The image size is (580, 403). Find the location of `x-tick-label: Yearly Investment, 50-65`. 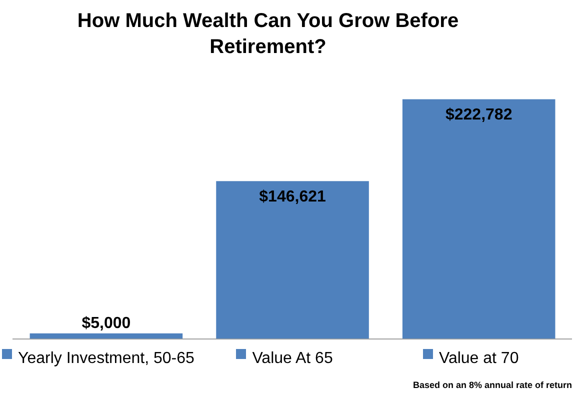

x-tick-label: Yearly Investment, 50-65 is located at coordinates (106, 358).